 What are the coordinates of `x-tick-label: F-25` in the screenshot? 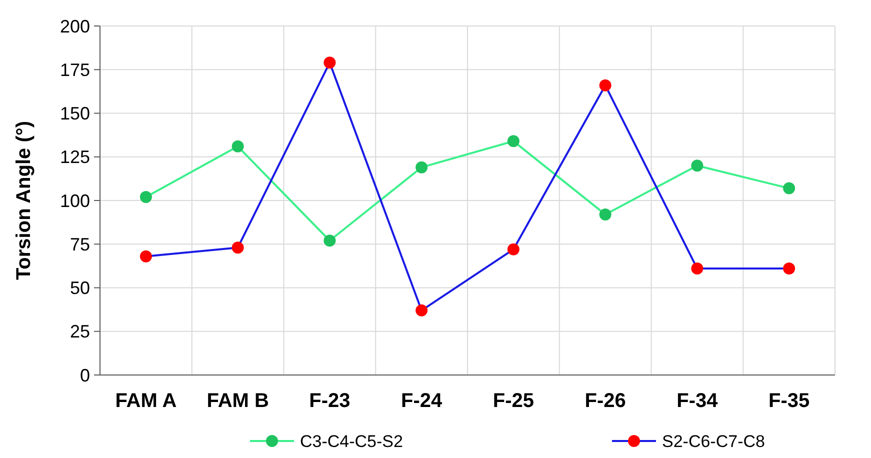 It's located at (513, 401).